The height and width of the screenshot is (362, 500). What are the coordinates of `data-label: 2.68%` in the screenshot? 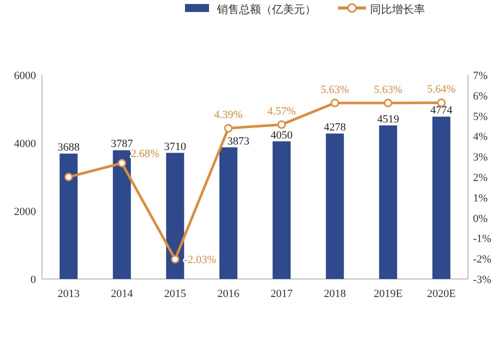 It's located at (145, 154).